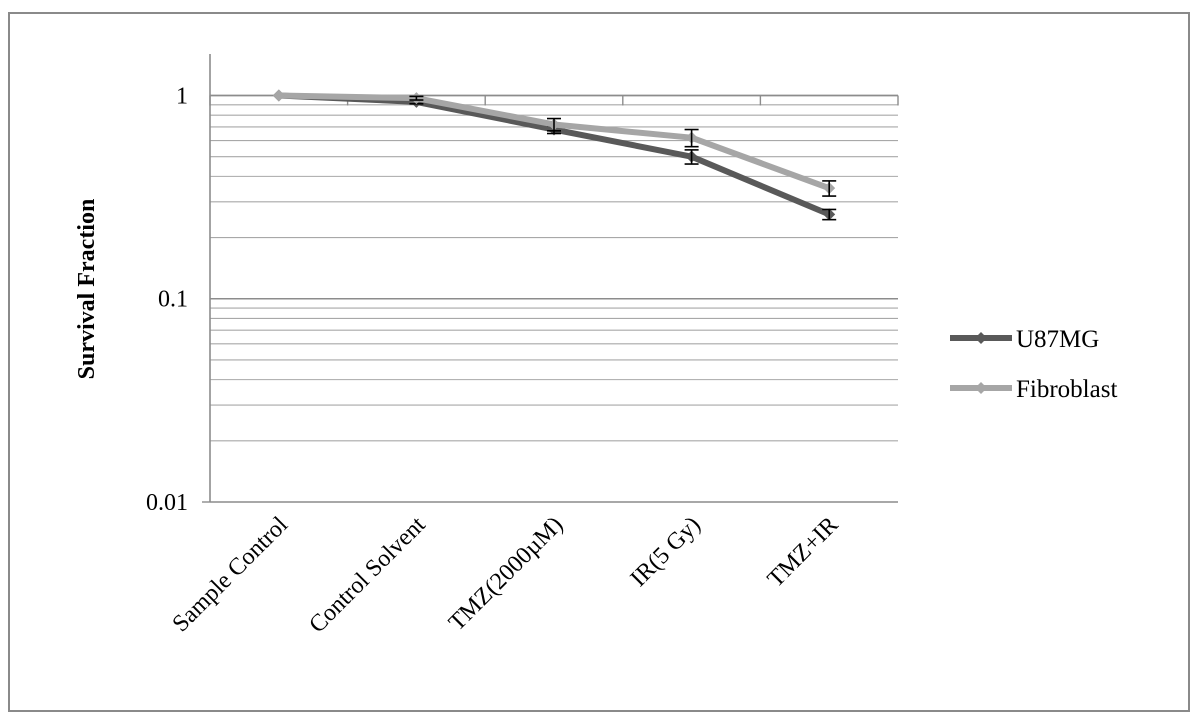 The image size is (1200, 724). What do you see at coordinates (231, 575) in the screenshot?
I see `x-category-label: Sample Control` at bounding box center [231, 575].